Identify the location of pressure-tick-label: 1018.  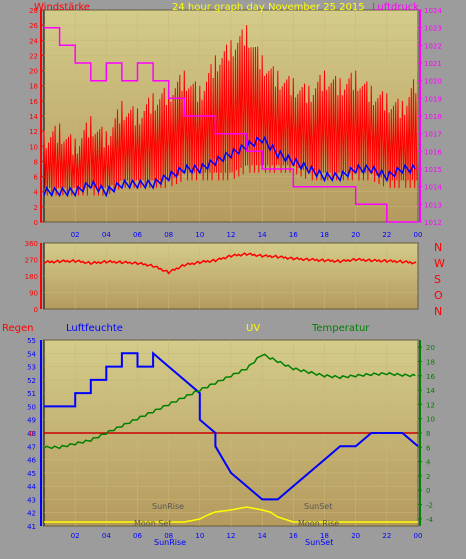
(433, 117).